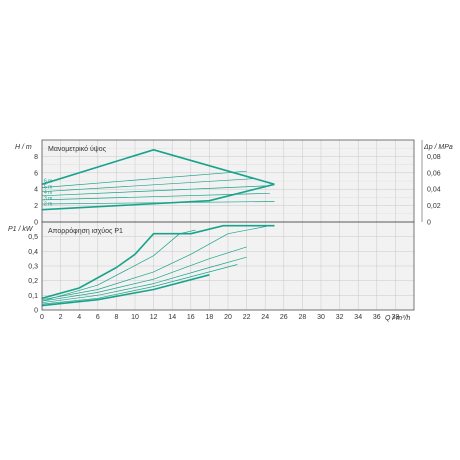  Describe the element at coordinates (434, 190) in the screenshot. I see `pressure-y-tick-label: 0,04` at that location.